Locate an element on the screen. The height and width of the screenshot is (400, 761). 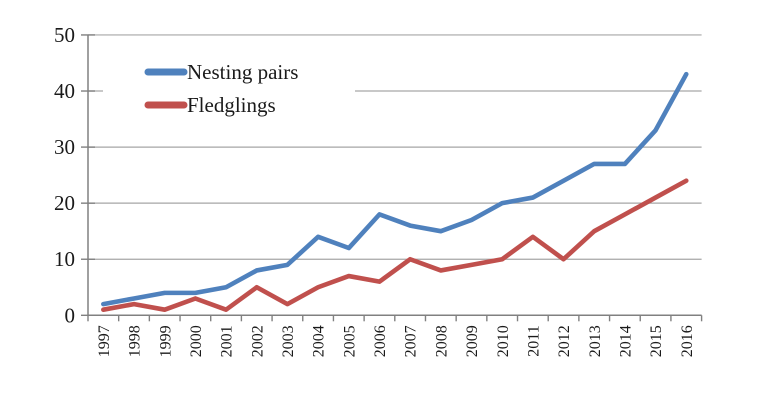
x-tick-label: 2002 is located at coordinates (257, 341).